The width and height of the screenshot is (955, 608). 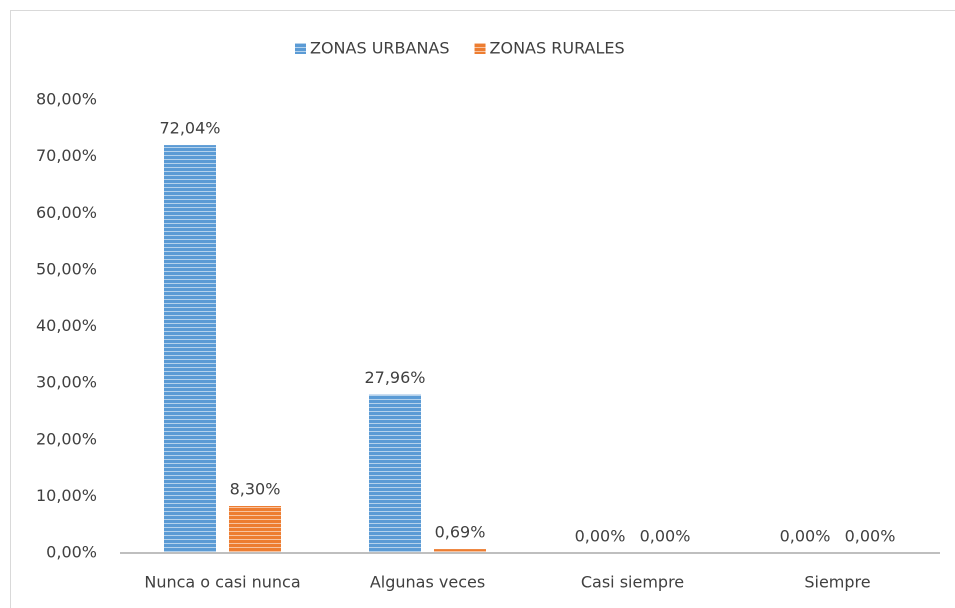 What do you see at coordinates (66, 495) in the screenshot?
I see `y-tick-label: 10,00%` at bounding box center [66, 495].